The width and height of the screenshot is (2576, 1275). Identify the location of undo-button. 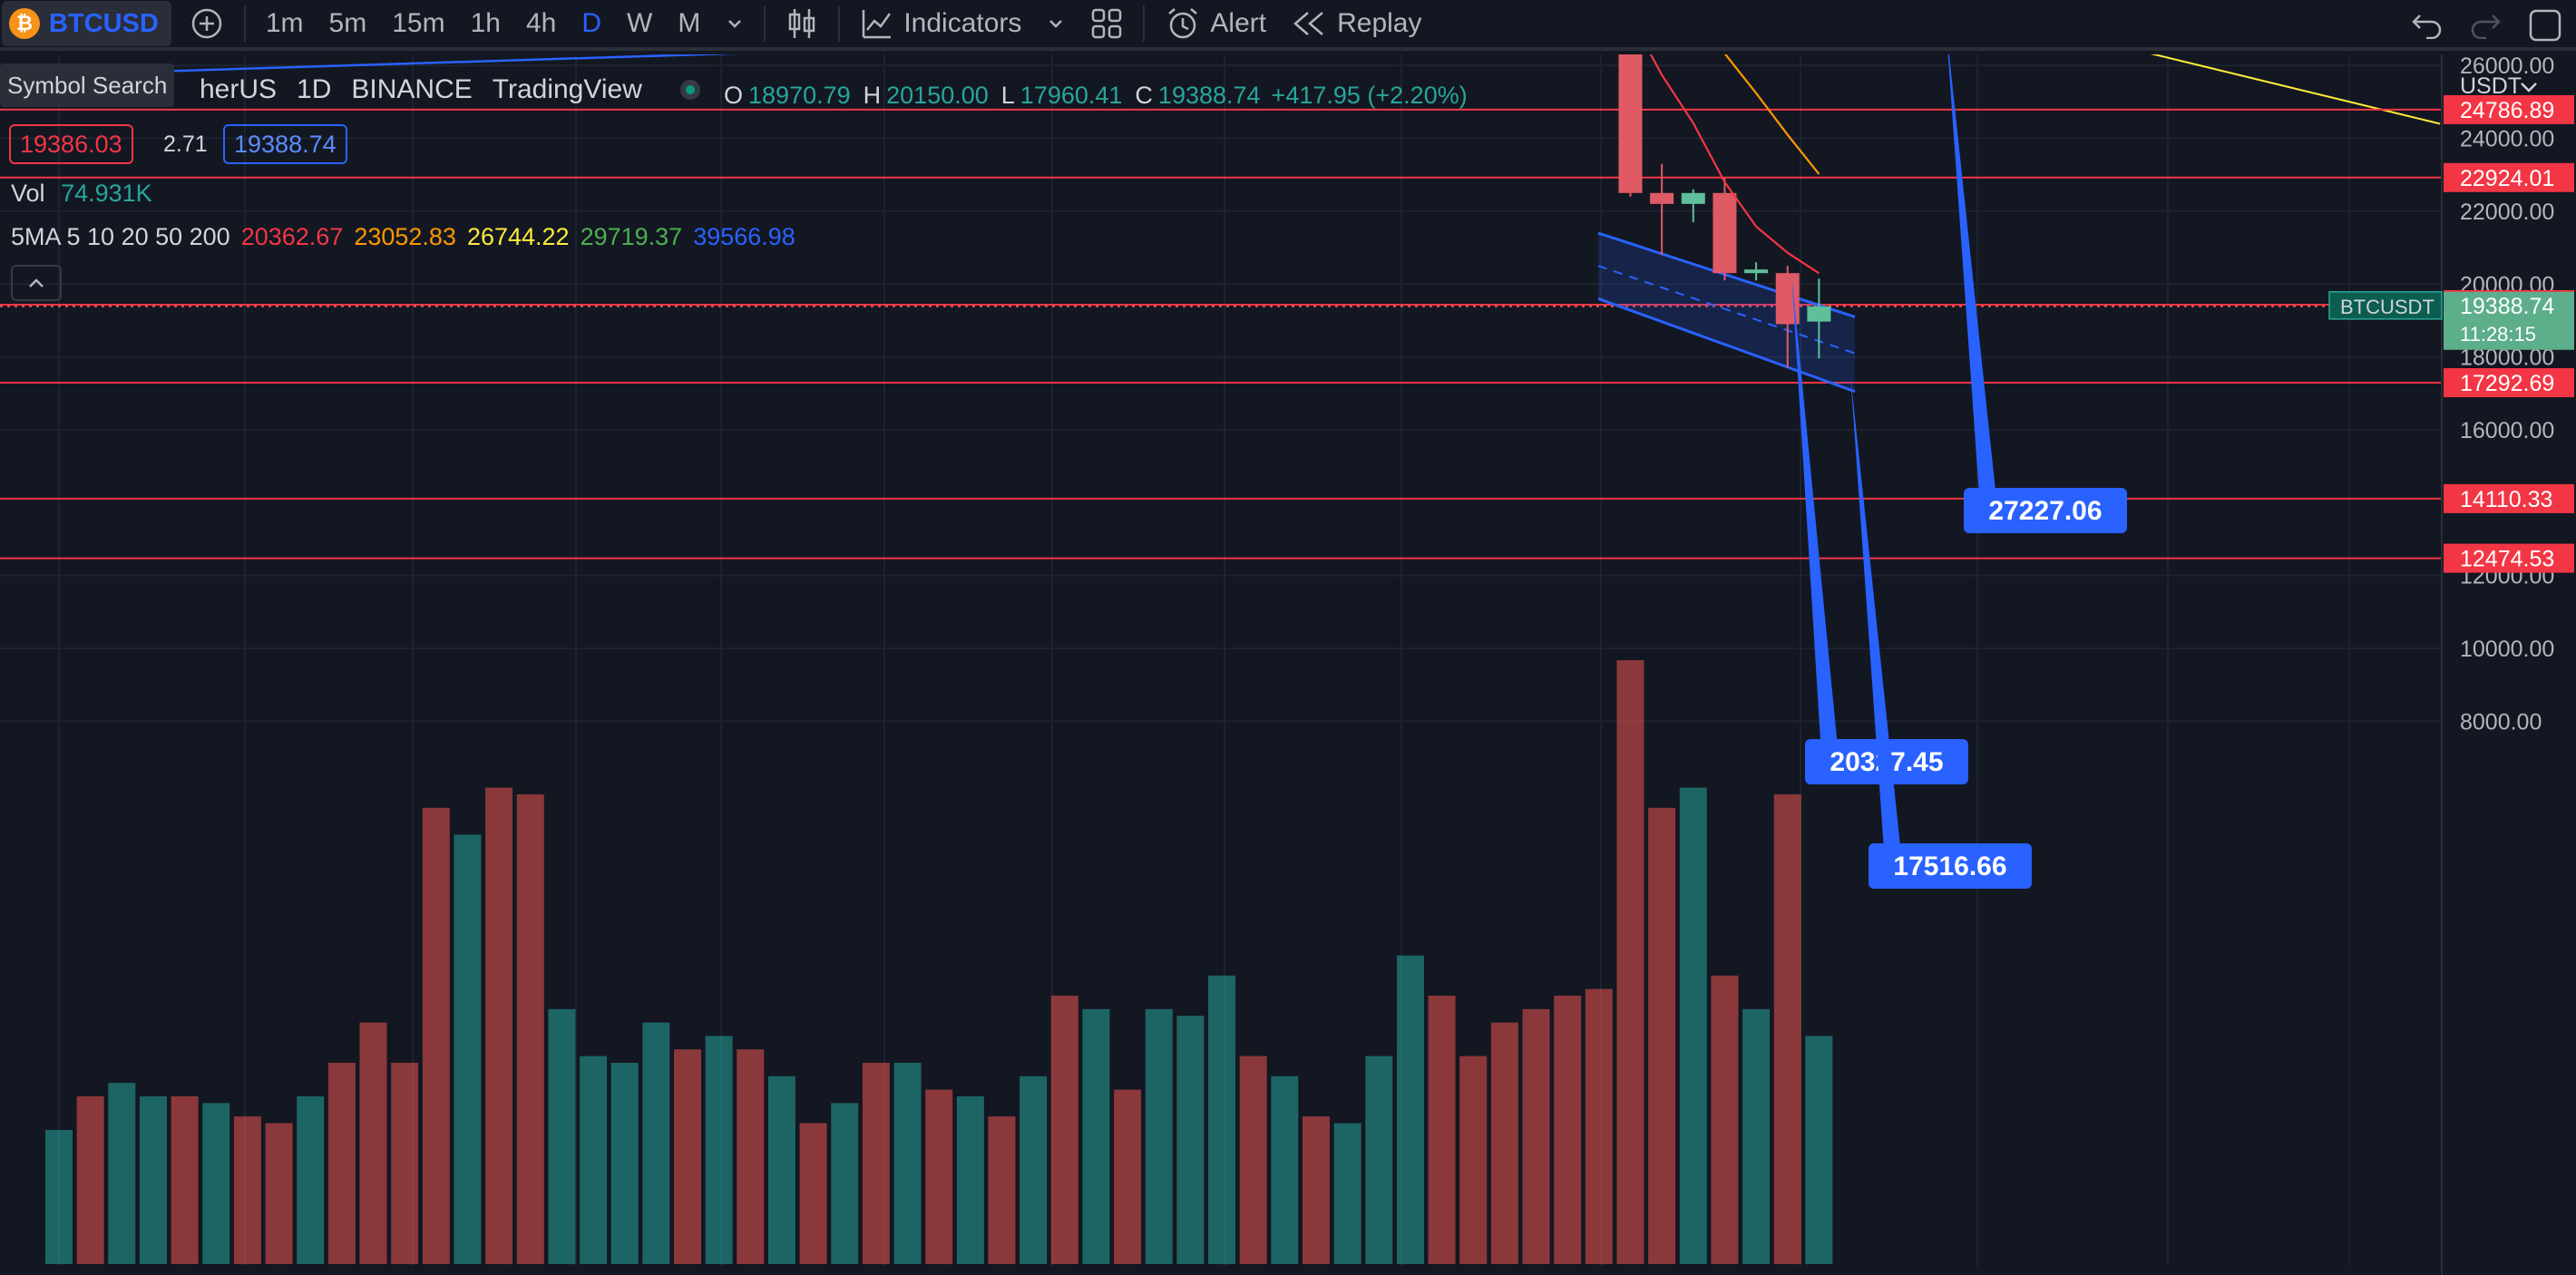
(2427, 25).